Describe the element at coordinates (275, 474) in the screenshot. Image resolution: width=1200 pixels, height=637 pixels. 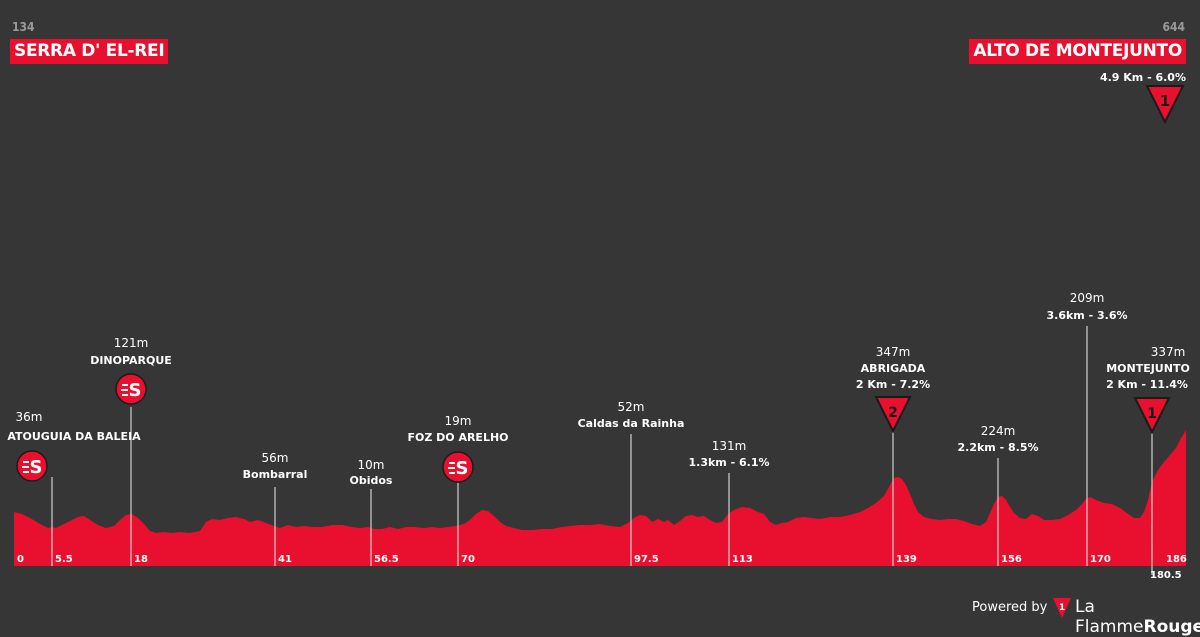
I see `name-bombarral: Bombarral` at that location.